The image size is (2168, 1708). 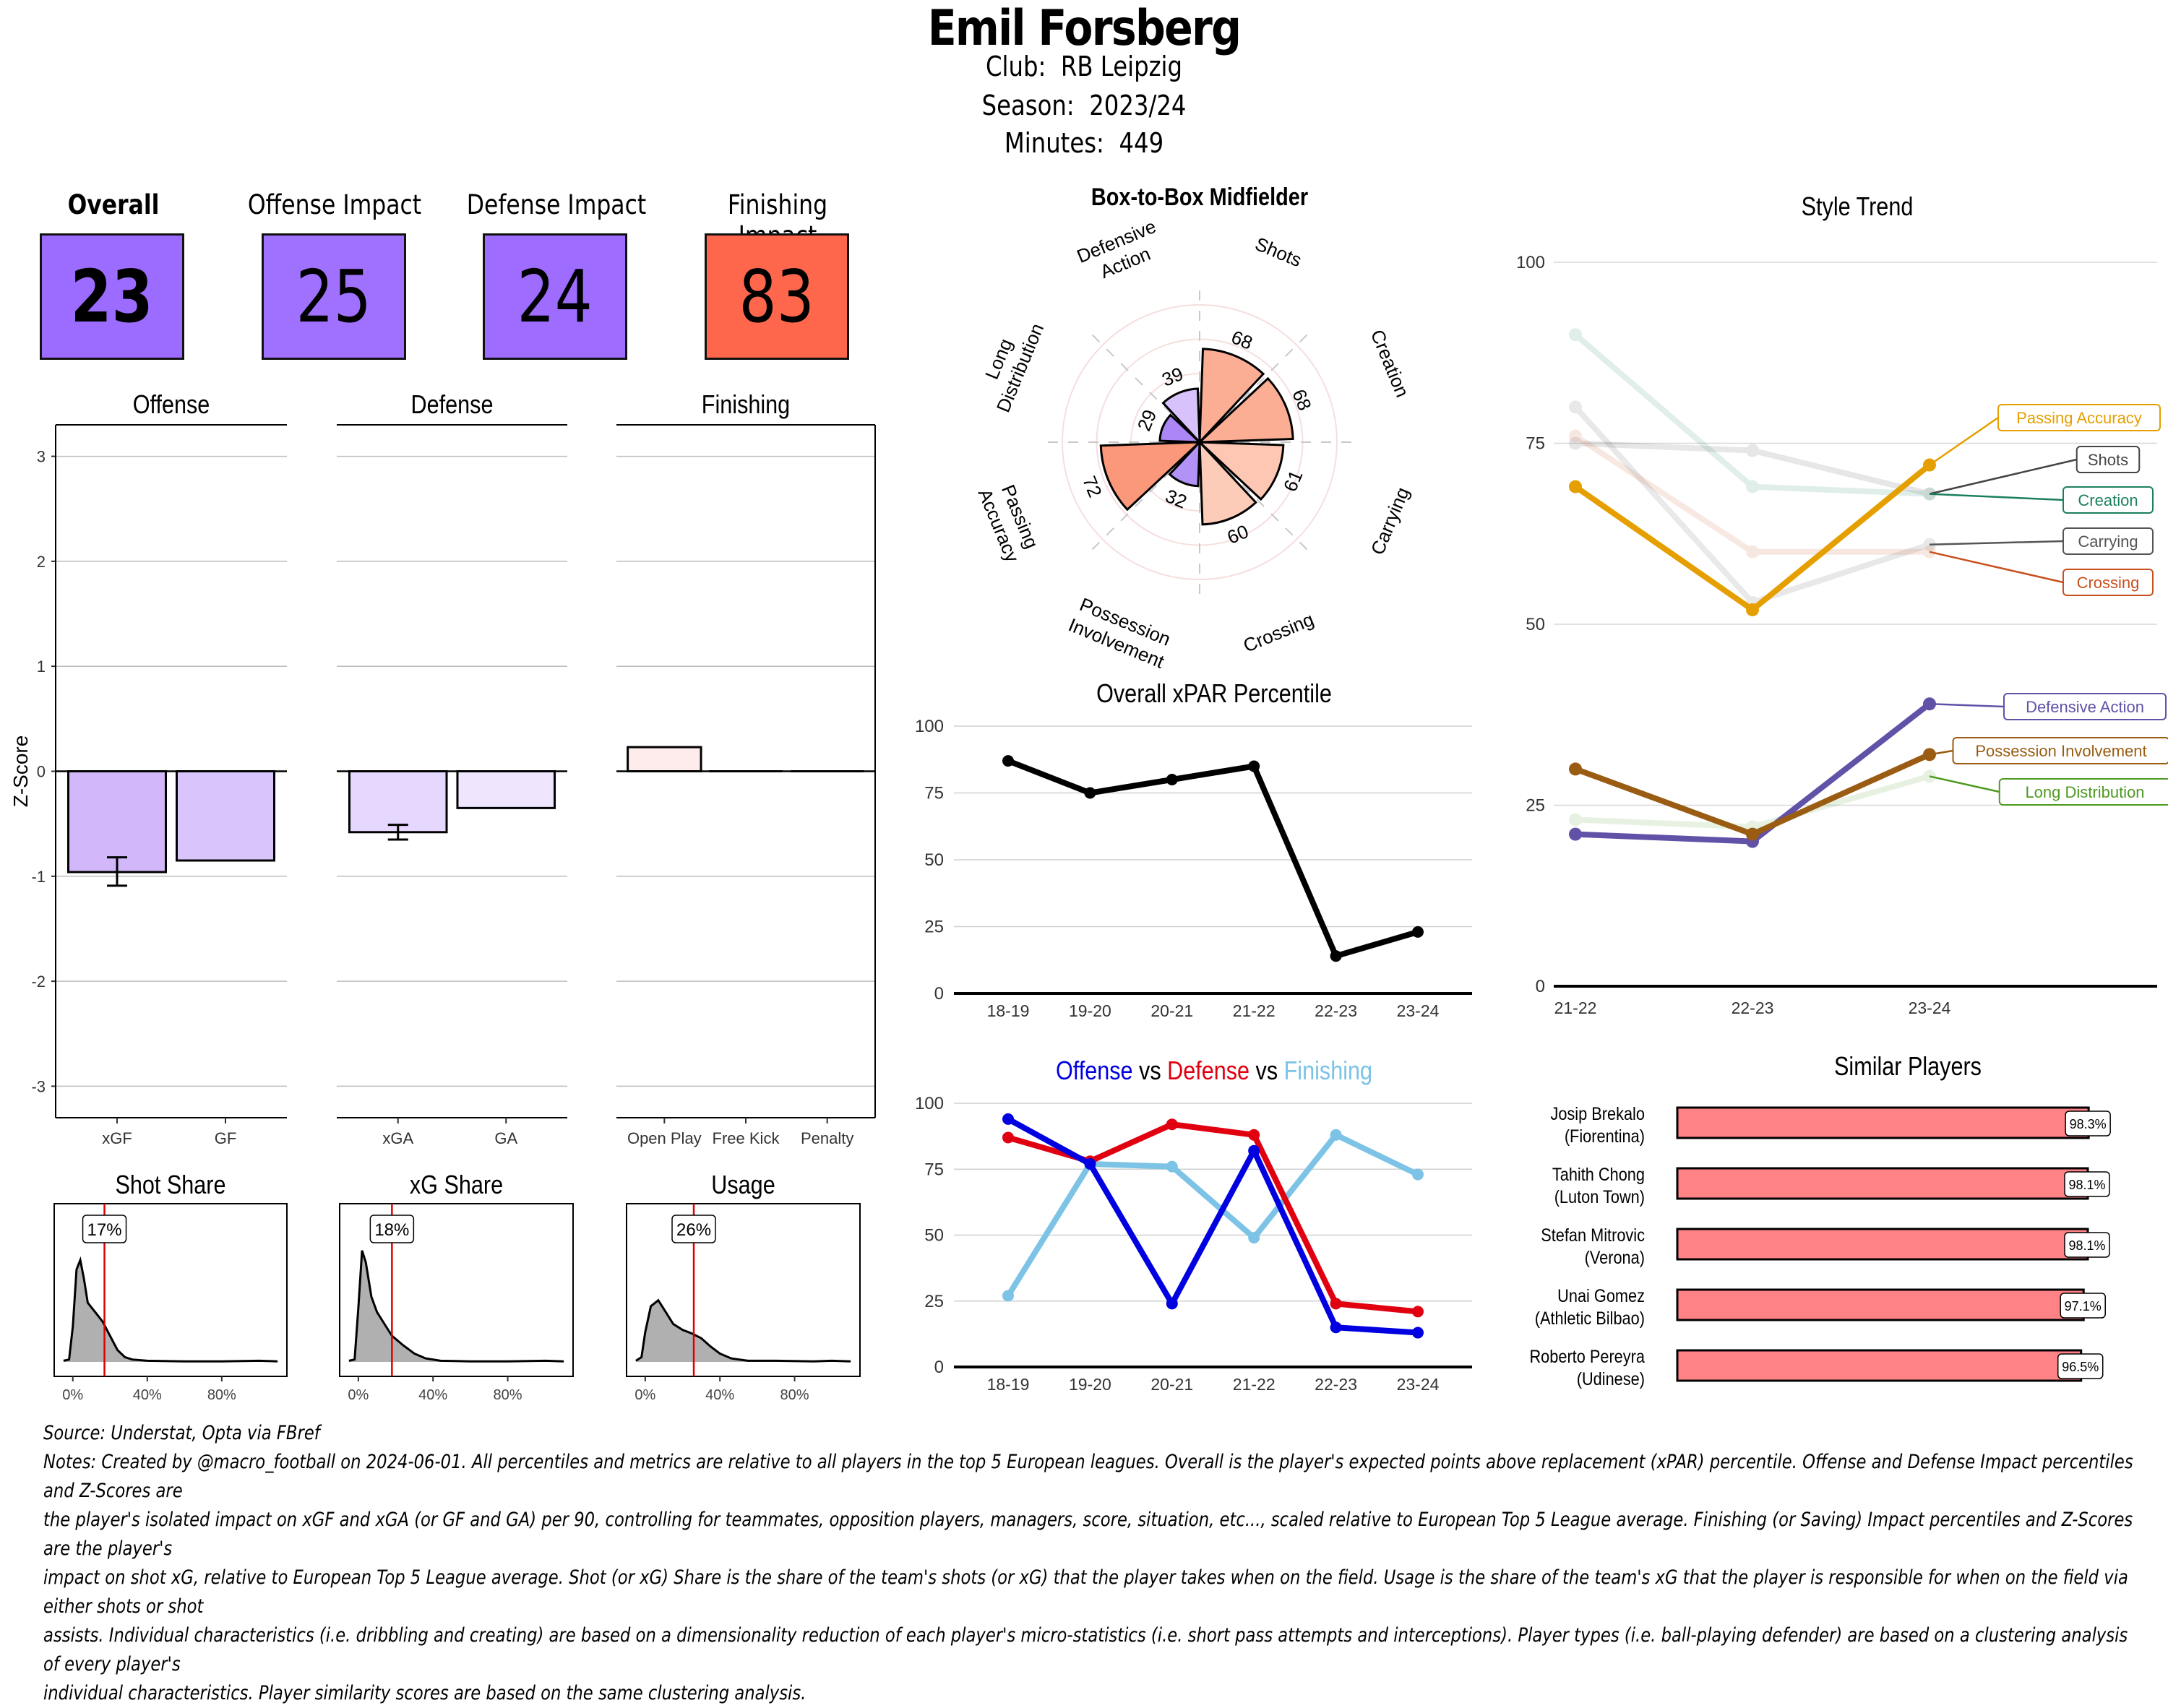 What do you see at coordinates (693, 1230) in the screenshot?
I see `value-label: 26%` at bounding box center [693, 1230].